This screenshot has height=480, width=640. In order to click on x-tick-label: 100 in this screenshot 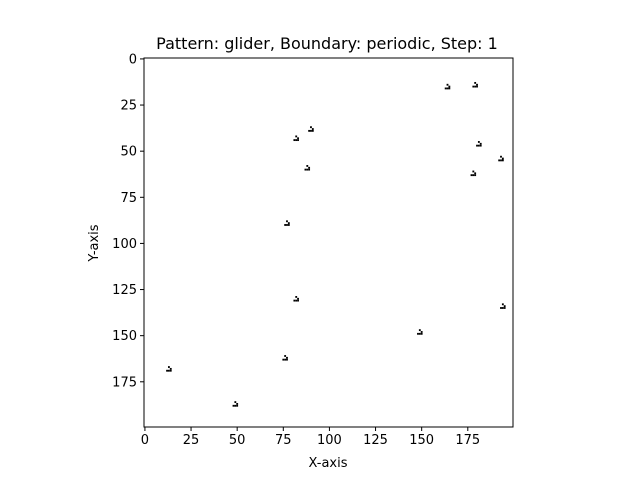, I will do `click(329, 440)`.